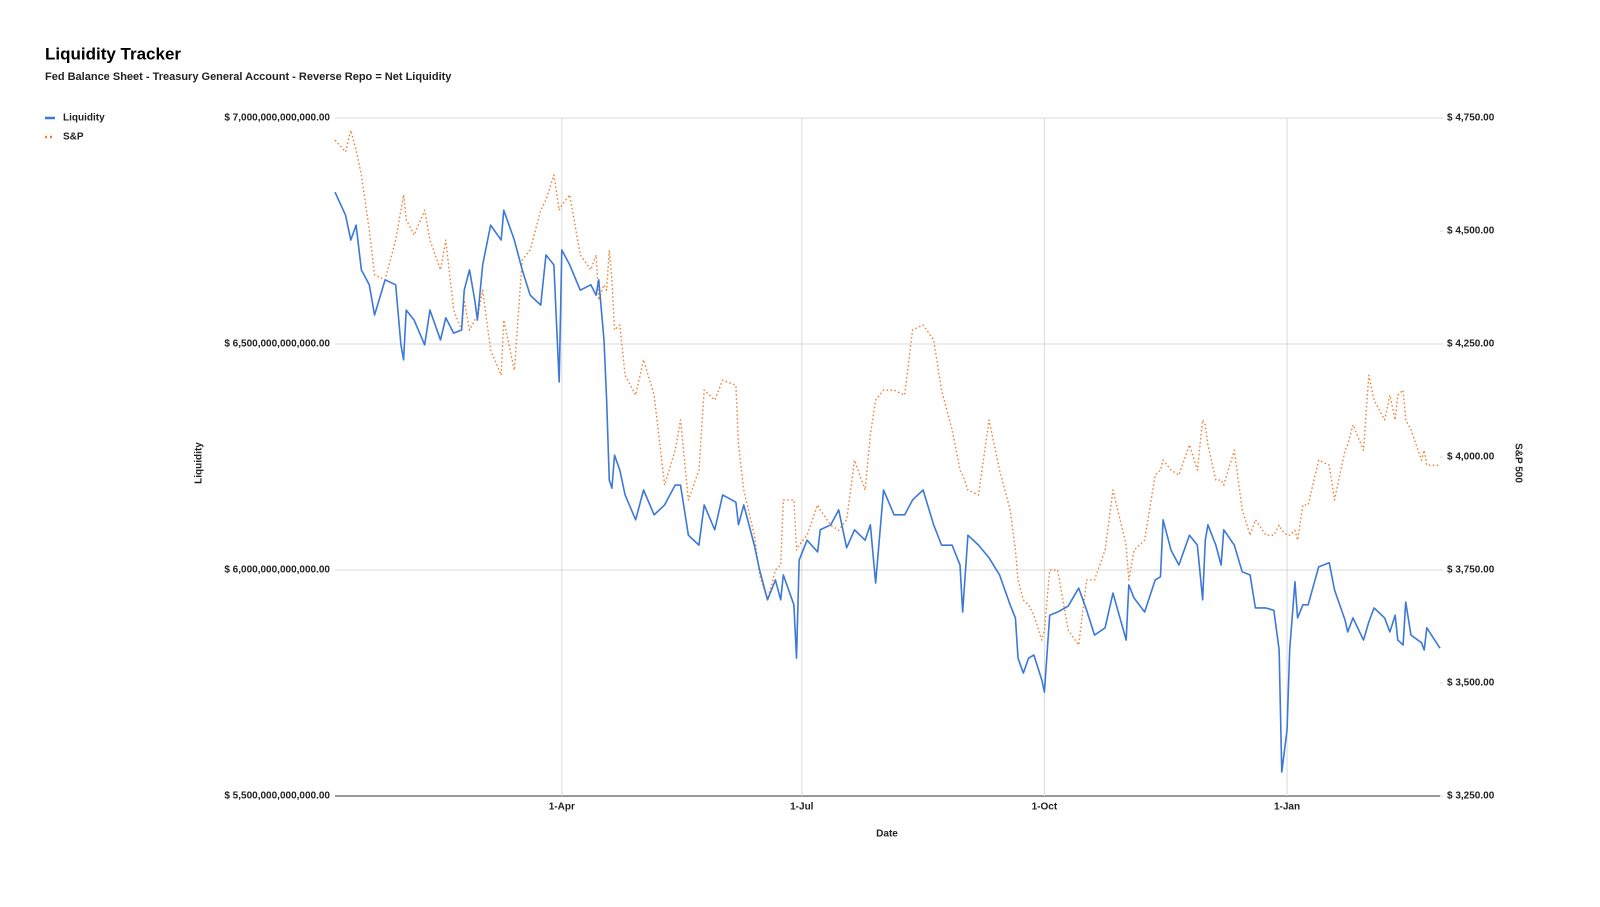 Image resolution: width=1600 pixels, height=907 pixels. I want to click on x-axis-label: Date, so click(887, 834).